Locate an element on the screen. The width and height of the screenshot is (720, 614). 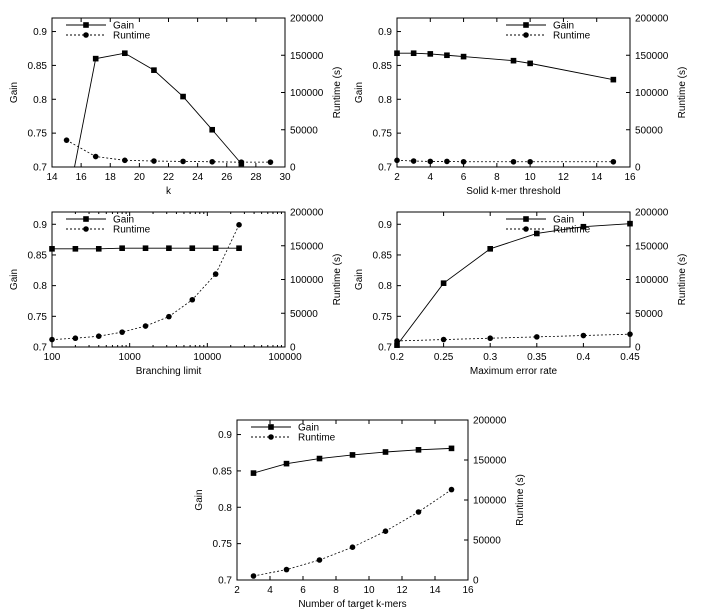
x-tick-label: 26 is located at coordinates (227, 177).